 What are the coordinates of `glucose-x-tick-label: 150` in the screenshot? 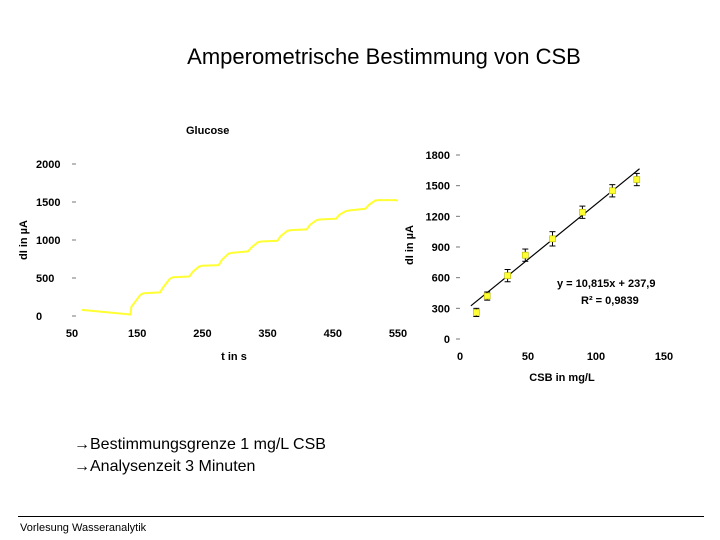 It's located at (137, 334).